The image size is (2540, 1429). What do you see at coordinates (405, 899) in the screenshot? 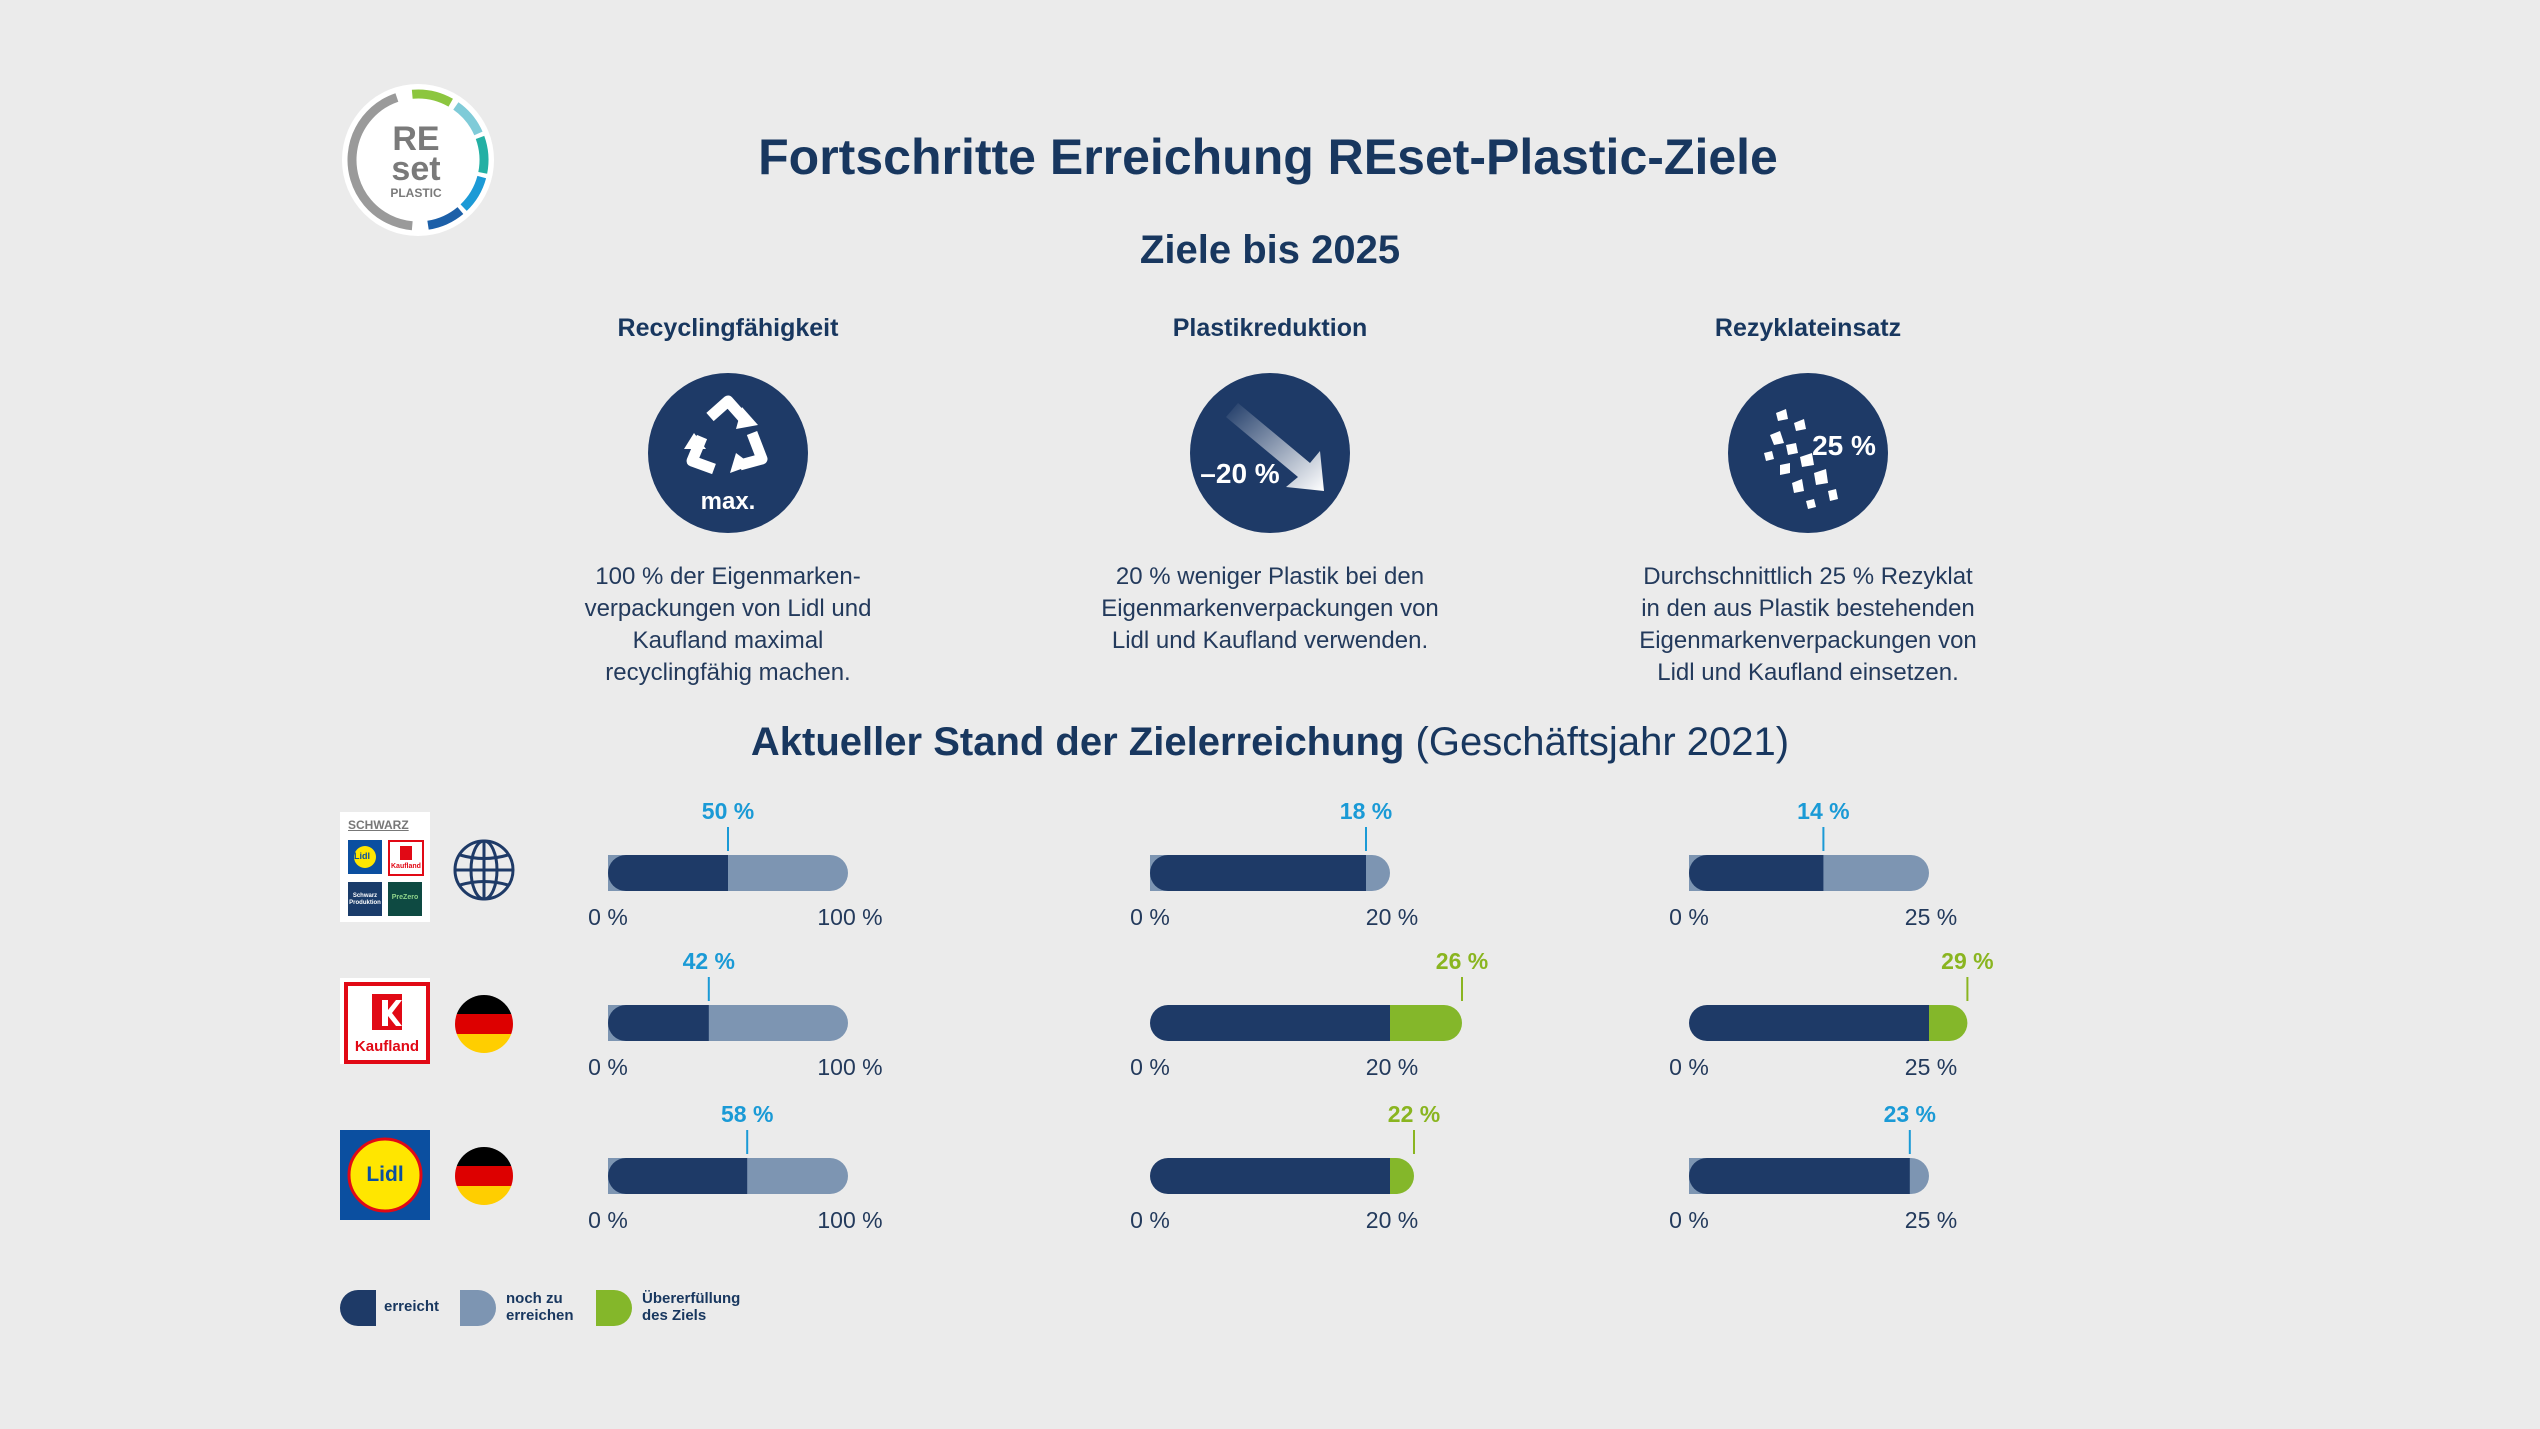
I see `prezero-mini-logo: PreZero` at bounding box center [405, 899].